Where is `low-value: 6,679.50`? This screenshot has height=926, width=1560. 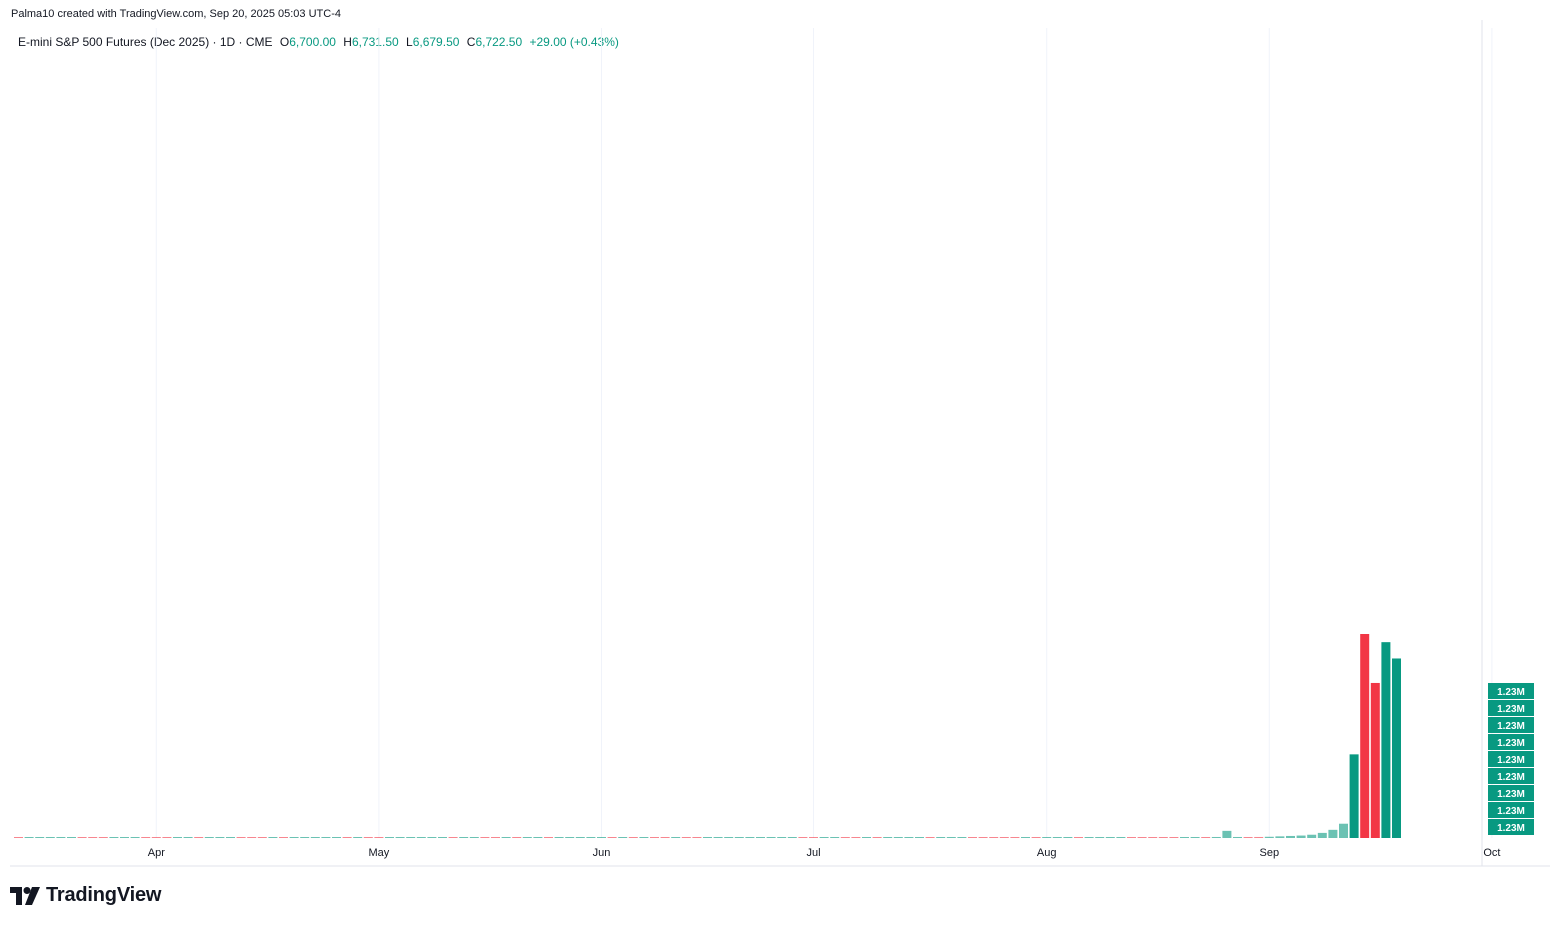 low-value: 6,679.50 is located at coordinates (436, 42).